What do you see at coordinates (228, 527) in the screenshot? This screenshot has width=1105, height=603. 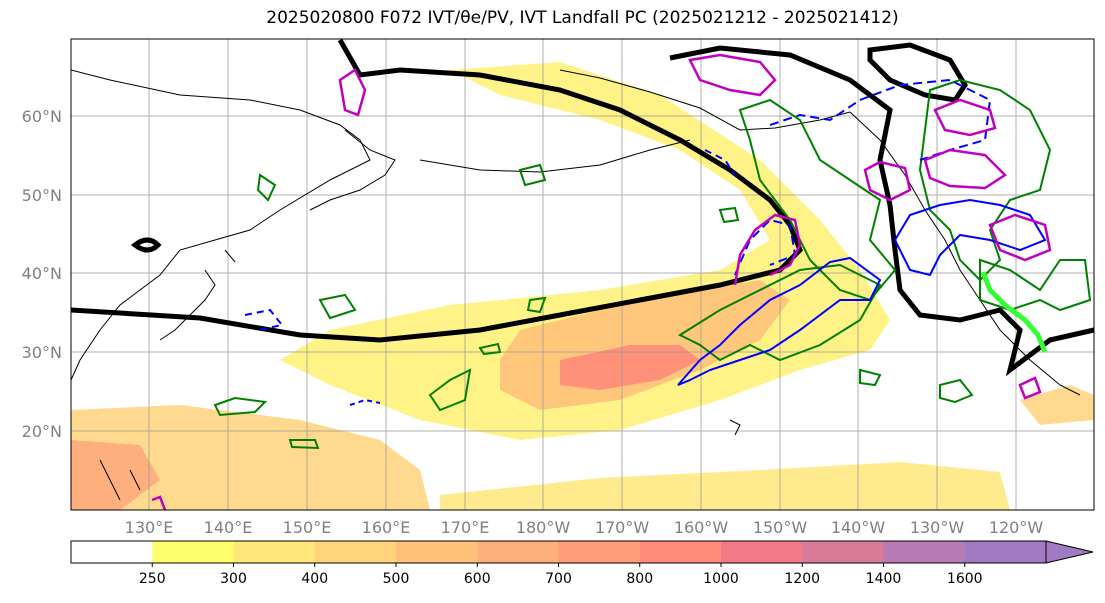 I see `lon-label: 140°E` at bounding box center [228, 527].